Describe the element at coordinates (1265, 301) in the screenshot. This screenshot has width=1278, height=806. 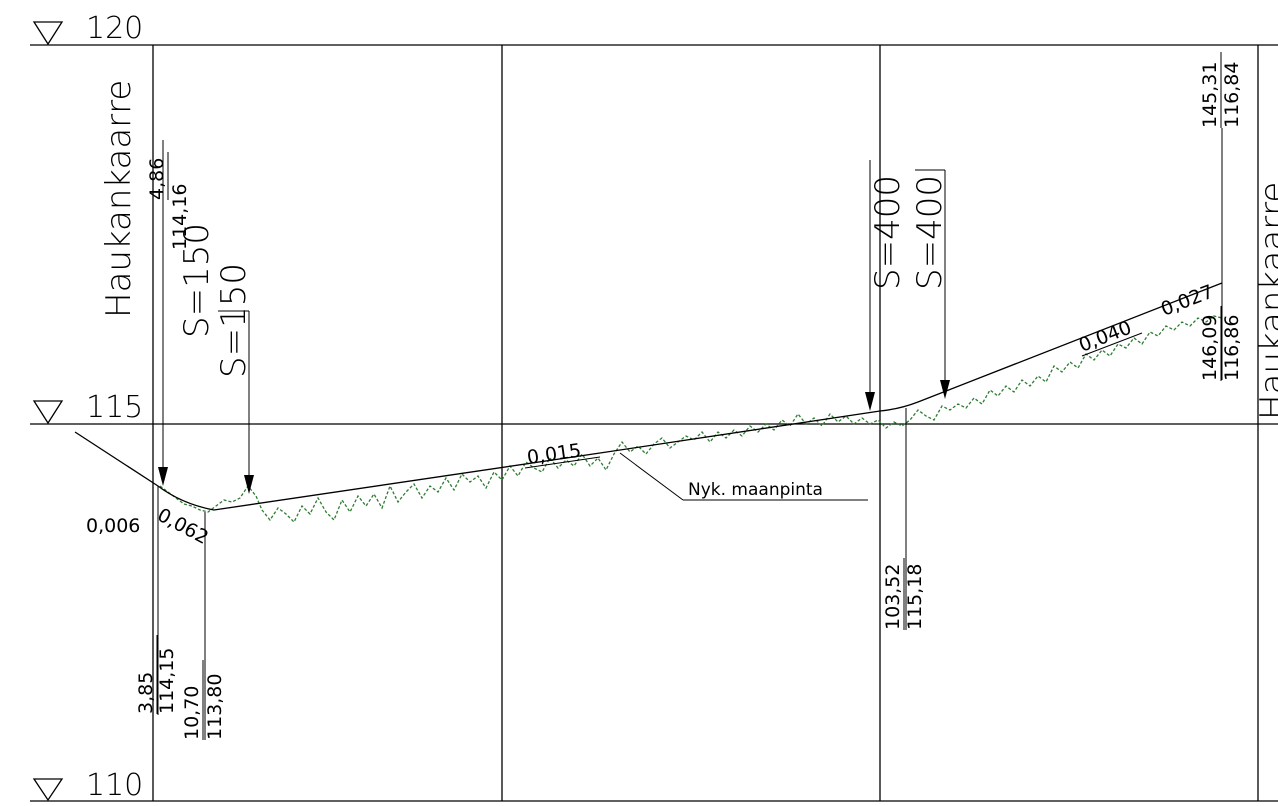
I see `road-name-right: Haukankaarre` at that location.